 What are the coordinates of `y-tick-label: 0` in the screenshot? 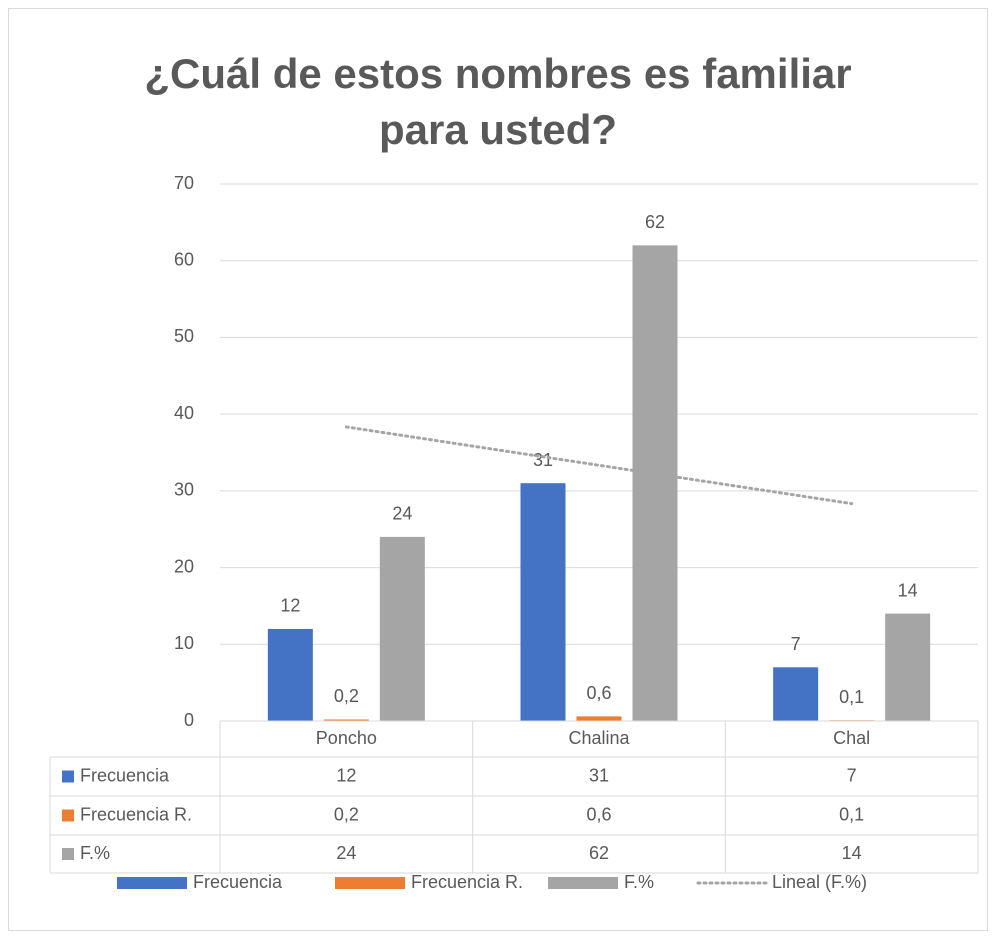 It's located at (189, 720).